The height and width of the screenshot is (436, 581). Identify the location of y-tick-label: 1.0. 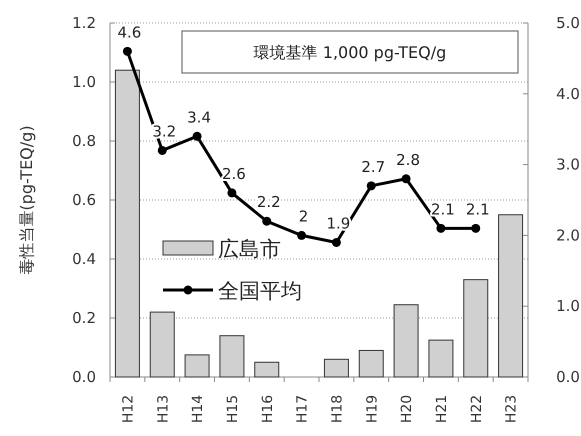
(84, 82).